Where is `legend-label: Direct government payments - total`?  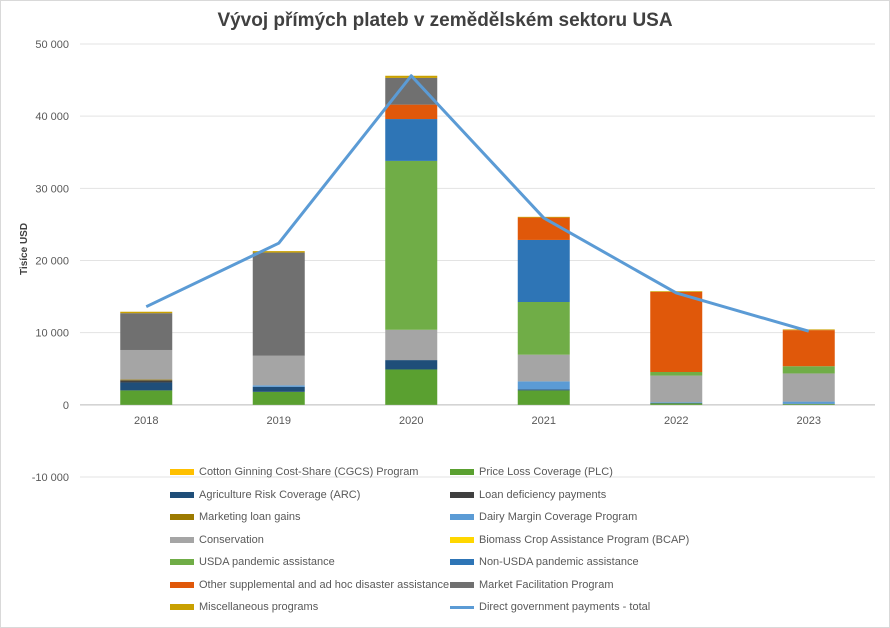 legend-label: Direct government payments - total is located at coordinates (565, 607).